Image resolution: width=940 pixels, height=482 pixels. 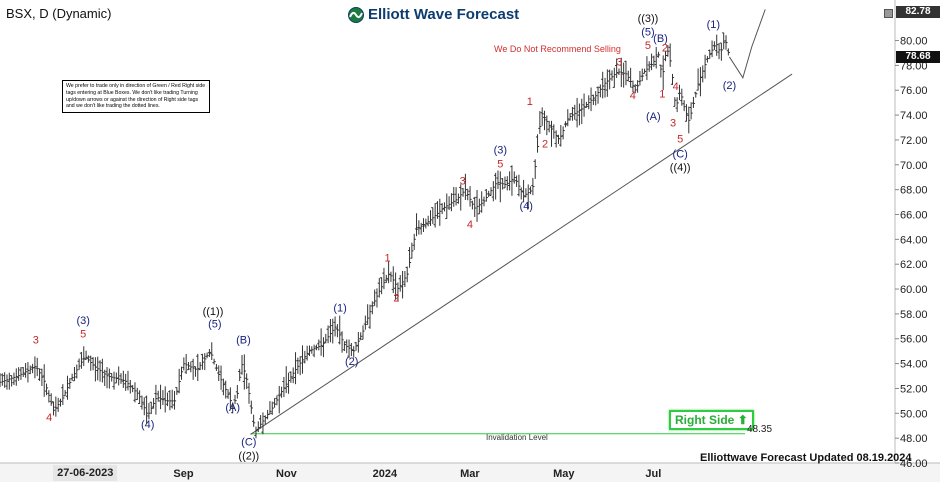 I want to click on invalidation-label: Invalidation Level, so click(x=517, y=437).